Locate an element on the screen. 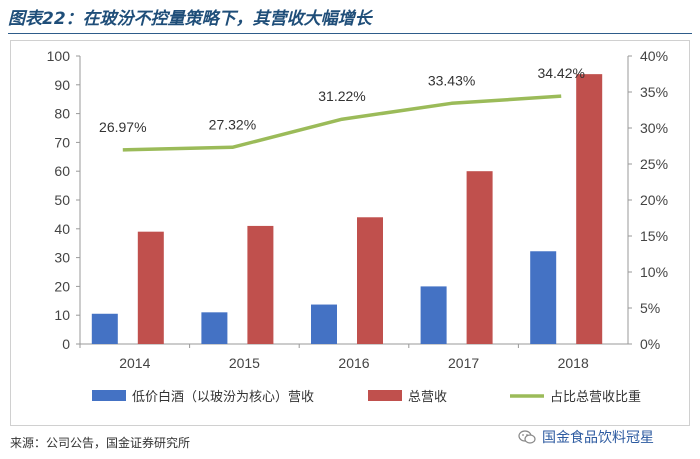  x-axis-tick-label: 2018 is located at coordinates (573, 363).